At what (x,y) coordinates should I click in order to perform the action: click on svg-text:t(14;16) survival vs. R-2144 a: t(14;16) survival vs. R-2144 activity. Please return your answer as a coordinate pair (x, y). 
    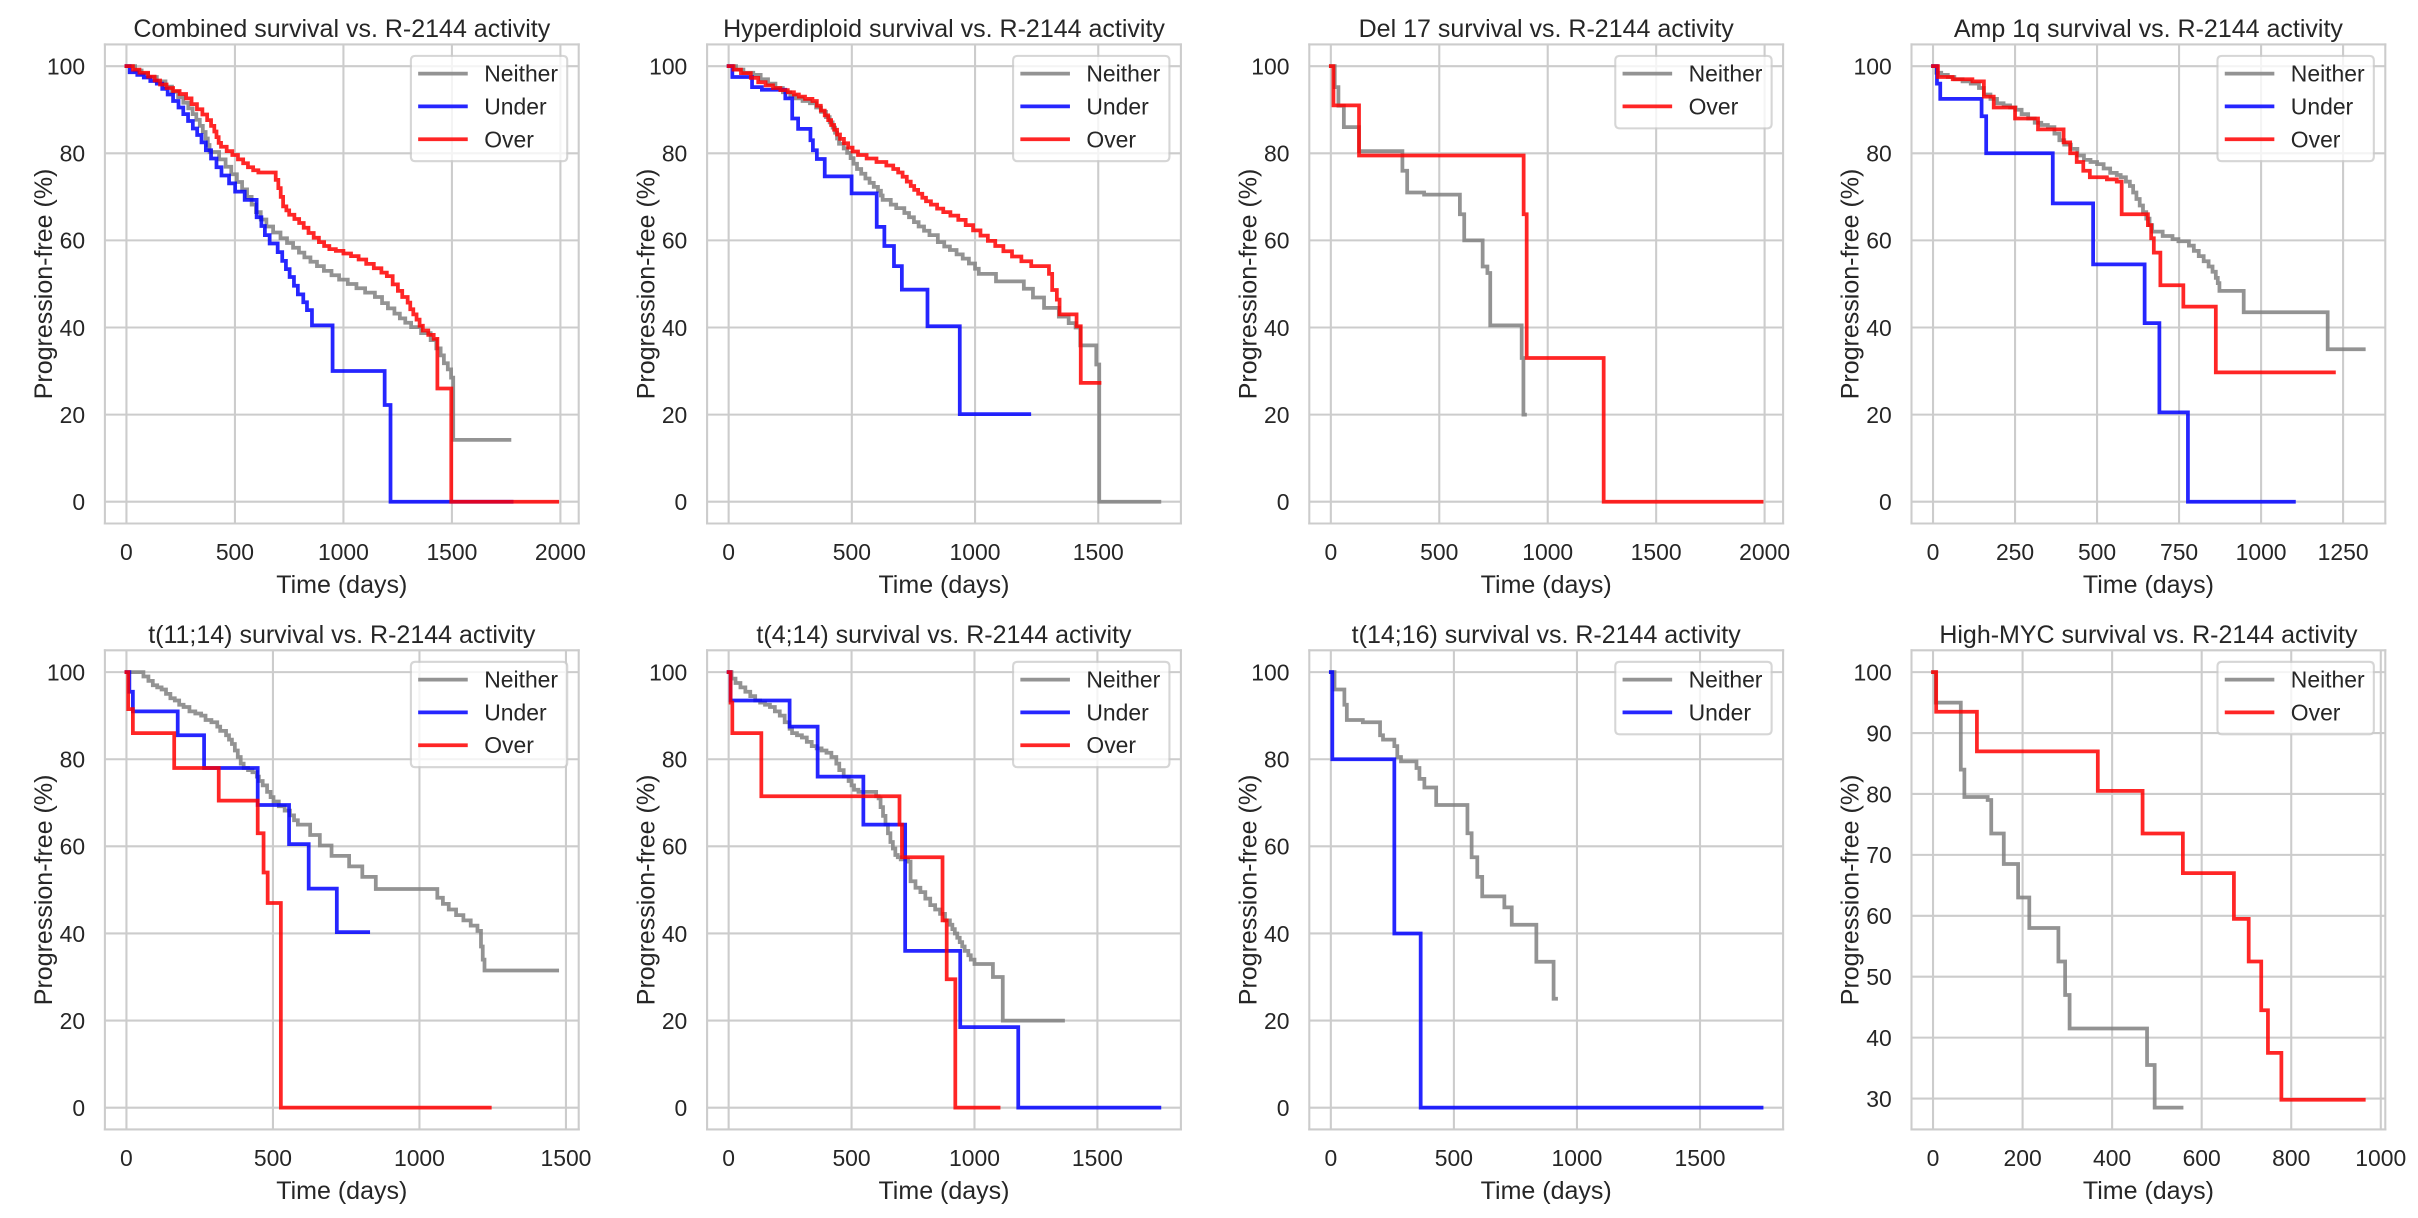
    Looking at the image, I should click on (1547, 635).